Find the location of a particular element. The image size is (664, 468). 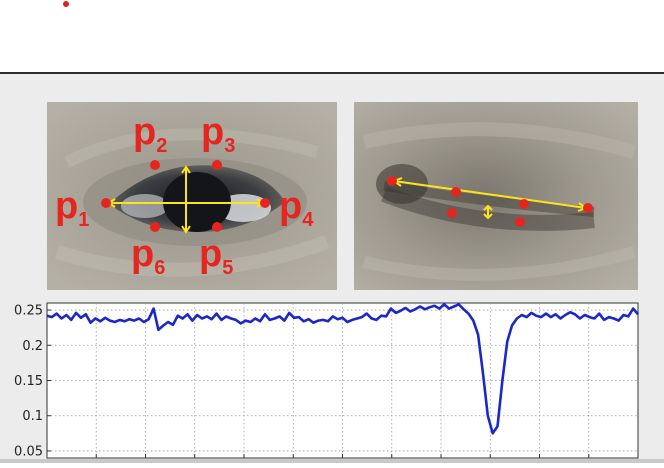

y-tick-label: 0.15 is located at coordinates (28, 381).